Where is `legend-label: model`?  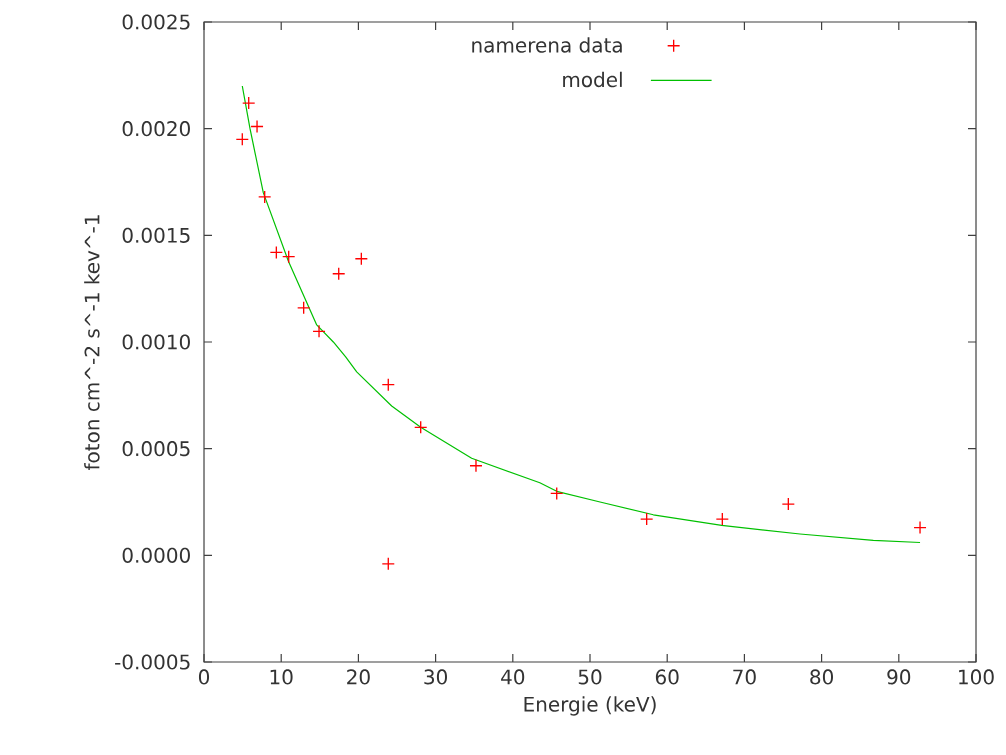 legend-label: model is located at coordinates (592, 79).